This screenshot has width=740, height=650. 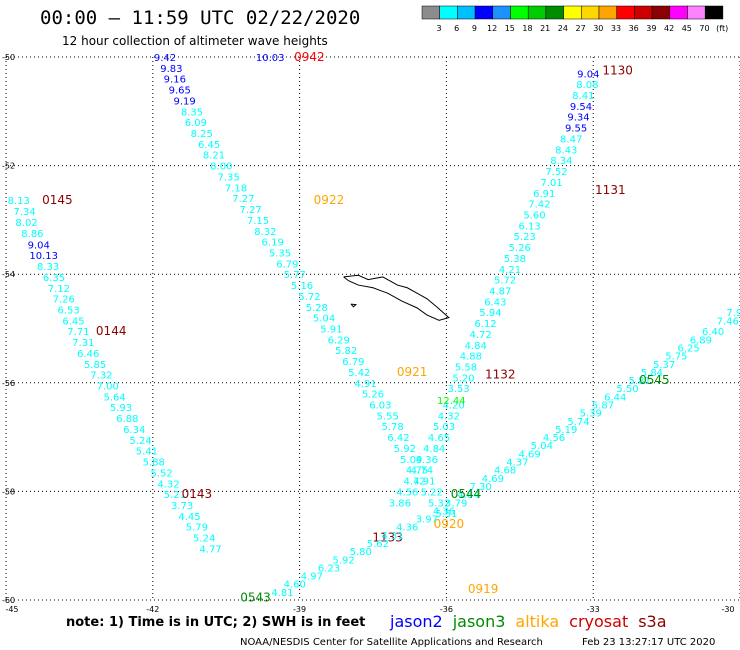 I want to click on wave-height-value: 4.45, so click(x=189, y=517).